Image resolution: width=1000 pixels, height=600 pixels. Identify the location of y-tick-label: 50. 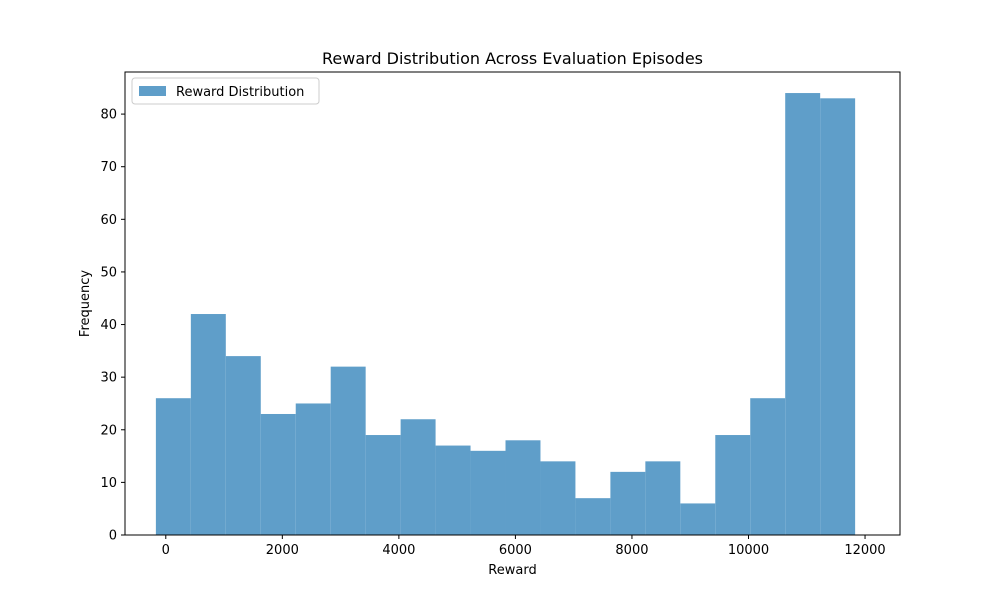
(108, 272).